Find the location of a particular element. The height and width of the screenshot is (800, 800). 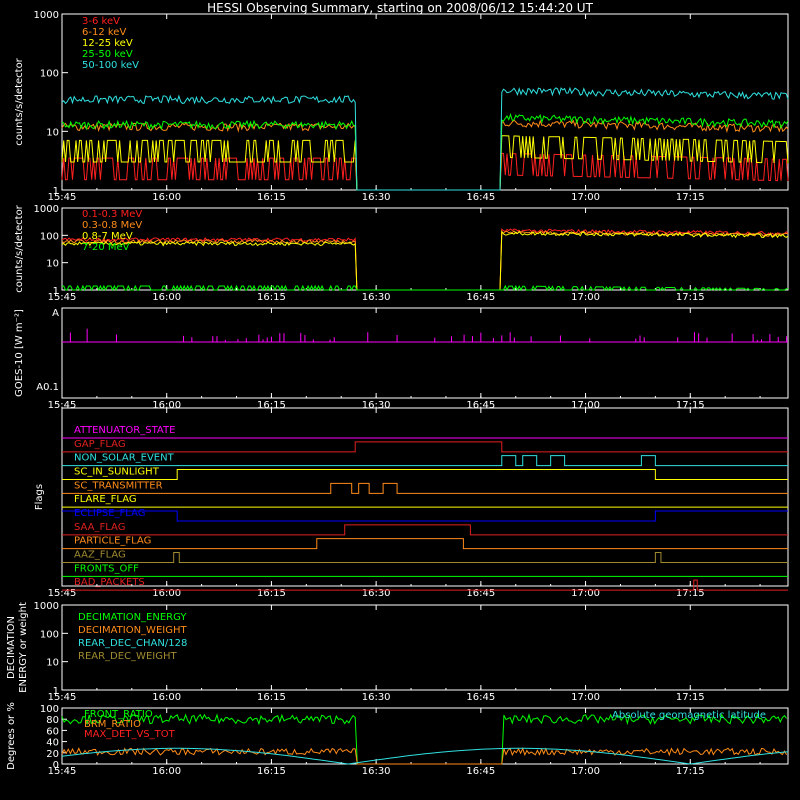

series-line-6-12-keV is located at coordinates (425, 154).